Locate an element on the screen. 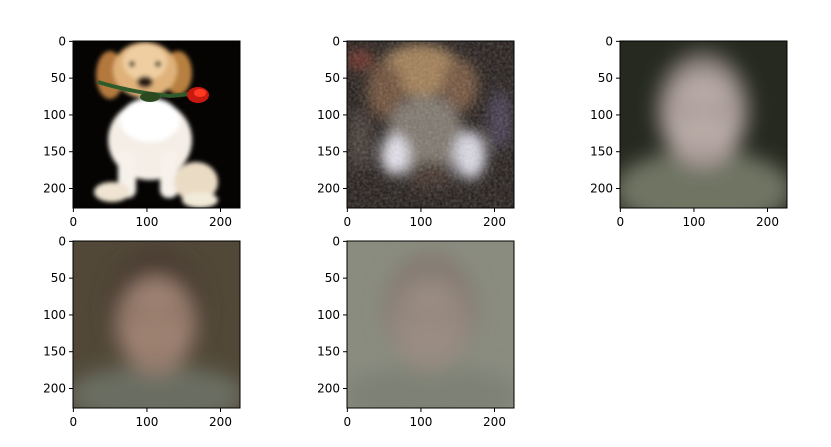 This screenshot has width=831, height=447. puppy-image is located at coordinates (156, 124).